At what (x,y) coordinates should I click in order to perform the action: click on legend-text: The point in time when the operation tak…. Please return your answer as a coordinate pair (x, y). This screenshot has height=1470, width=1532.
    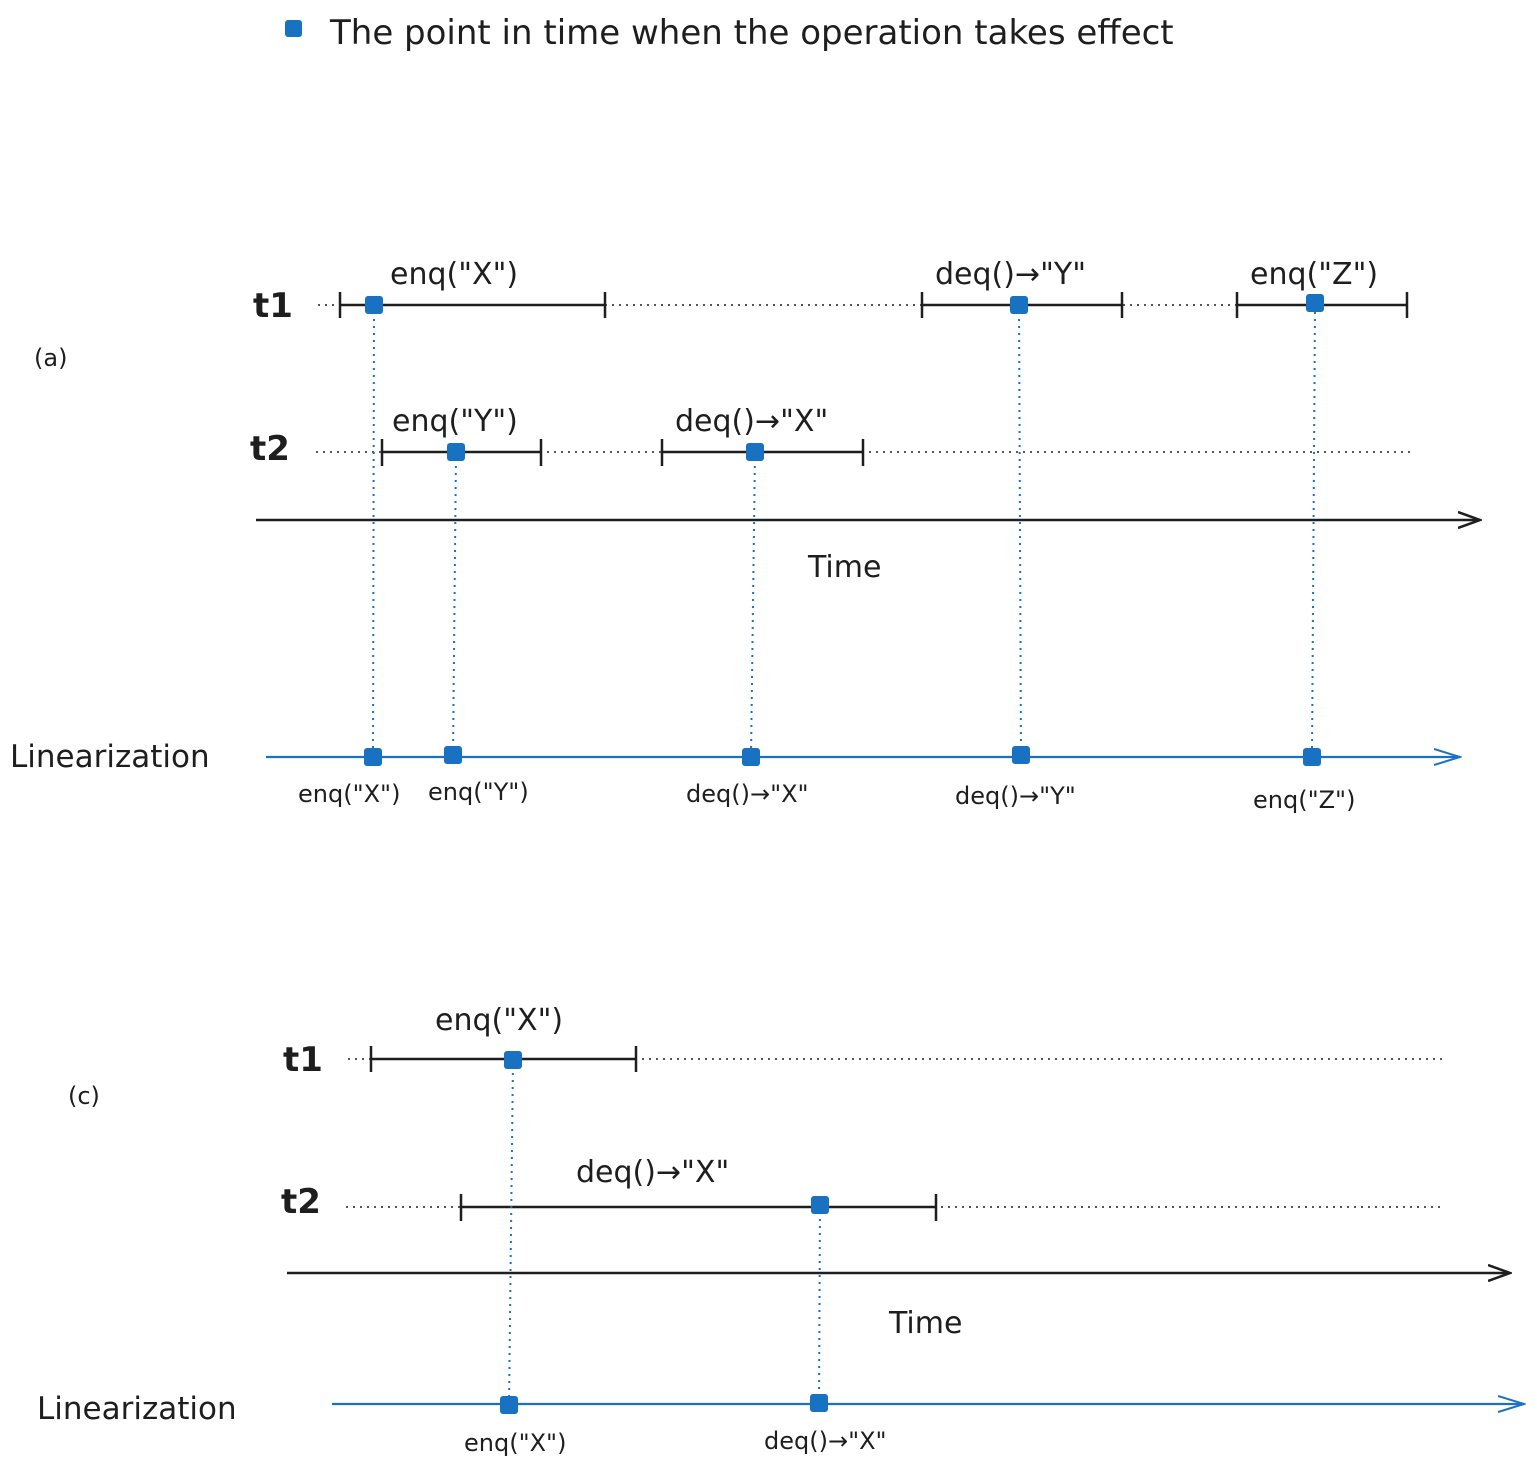
    Looking at the image, I should click on (751, 33).